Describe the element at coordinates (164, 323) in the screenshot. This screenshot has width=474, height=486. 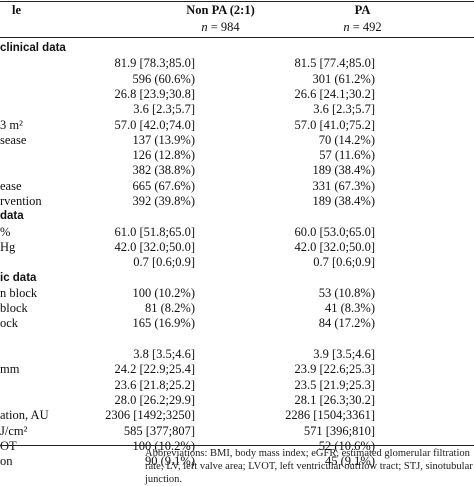
I see `cell-non-pa: 165 (16.9%)` at that location.